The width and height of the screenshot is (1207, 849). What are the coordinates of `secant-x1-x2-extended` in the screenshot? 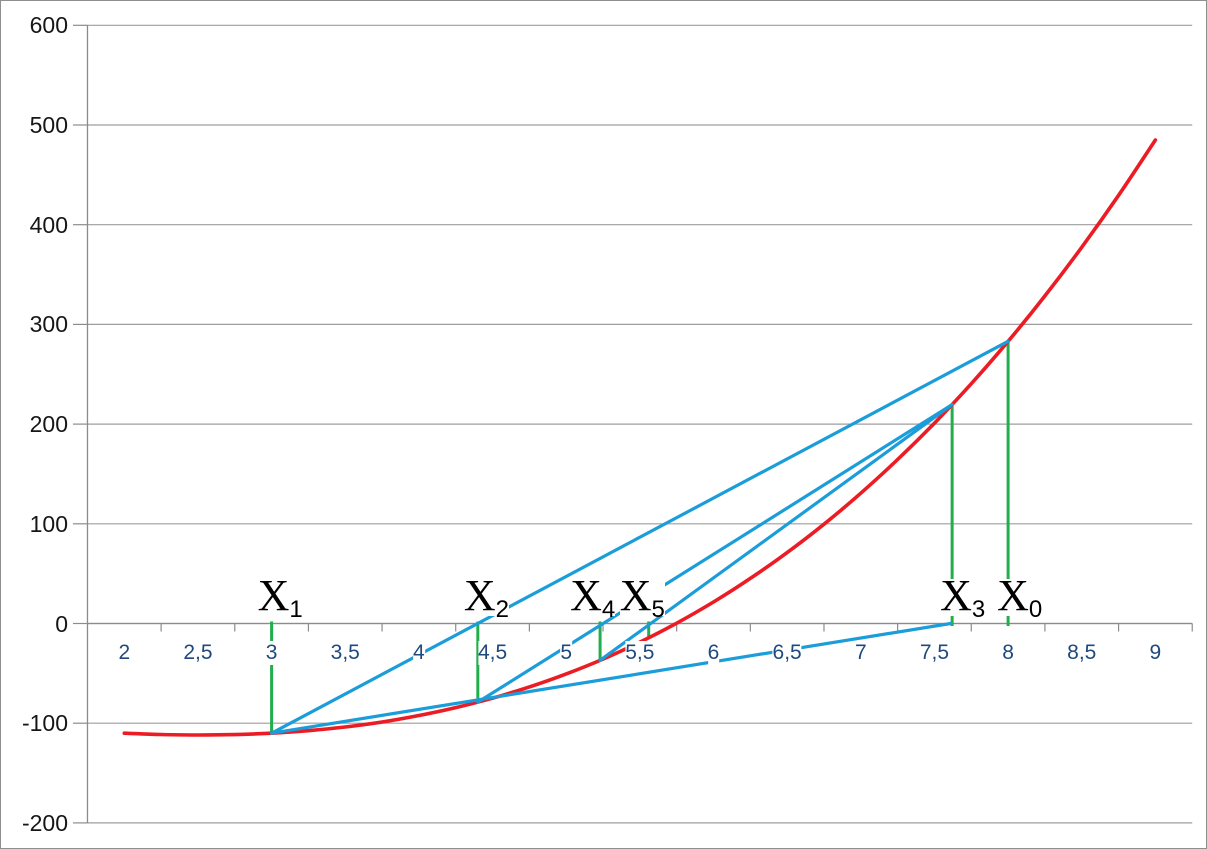 It's located at (611, 678).